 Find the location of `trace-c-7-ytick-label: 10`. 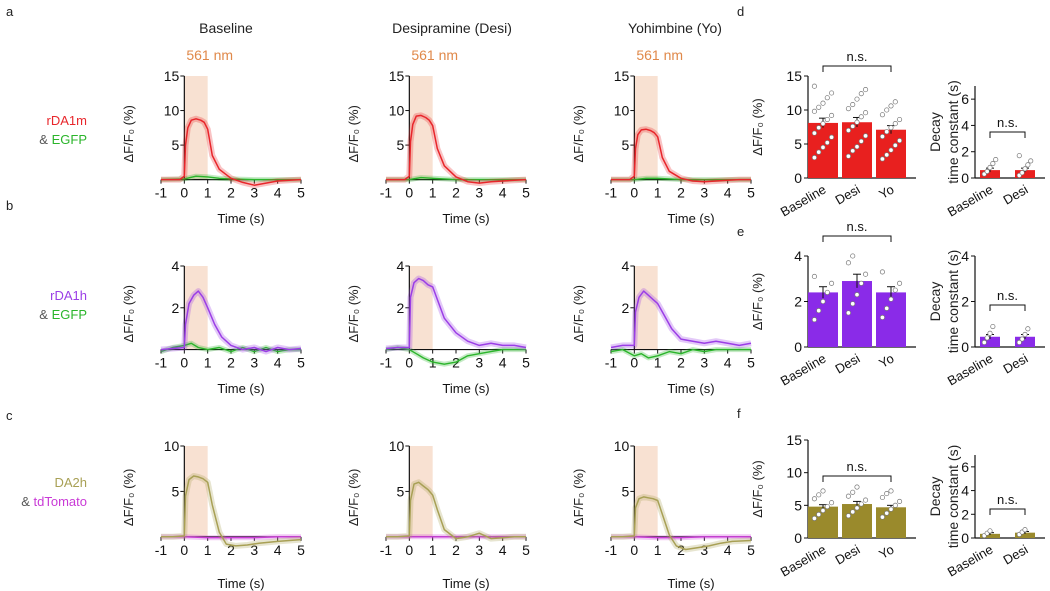

trace-c-7-ytick-label: 10 is located at coordinates (397, 446).